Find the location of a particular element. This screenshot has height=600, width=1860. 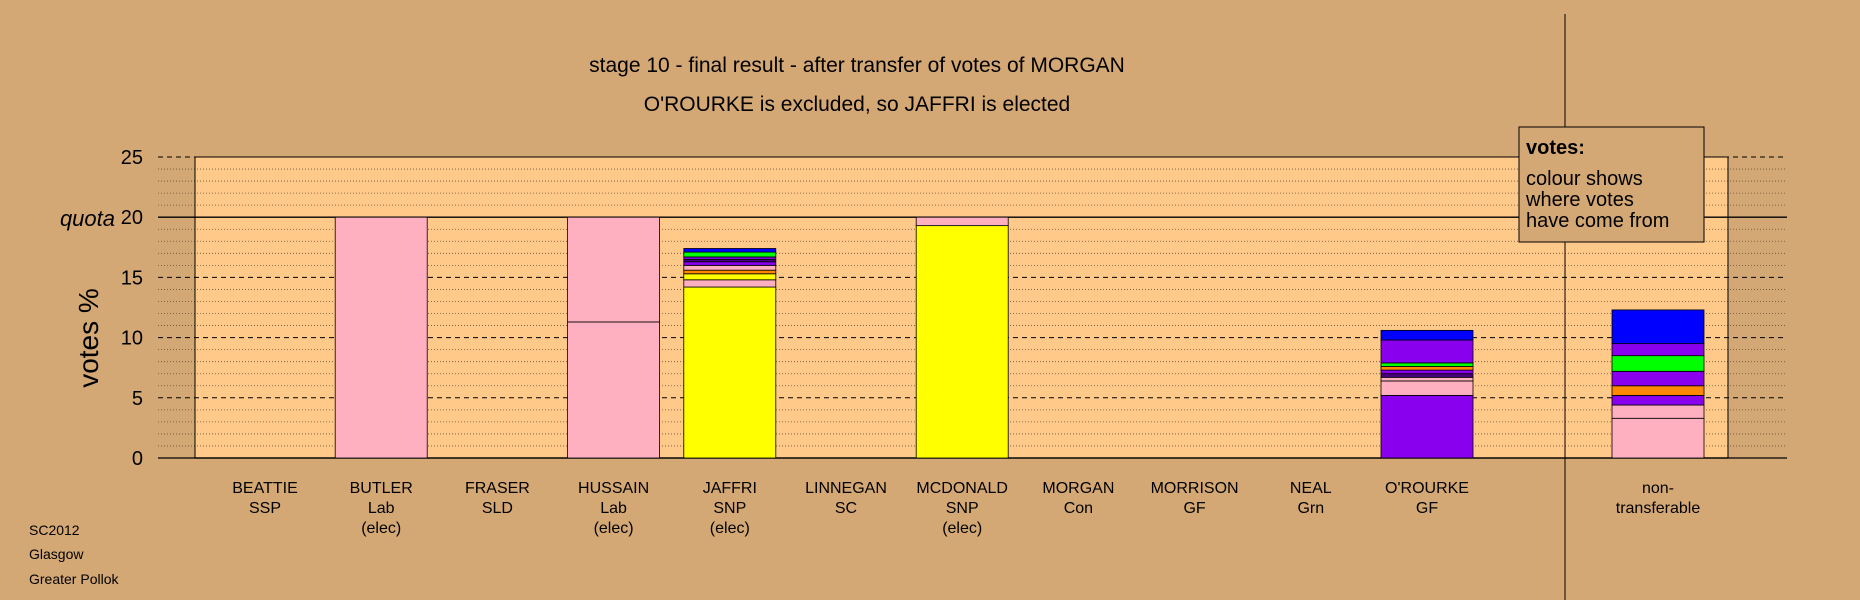

y-tick-label: 10 is located at coordinates (132, 339).